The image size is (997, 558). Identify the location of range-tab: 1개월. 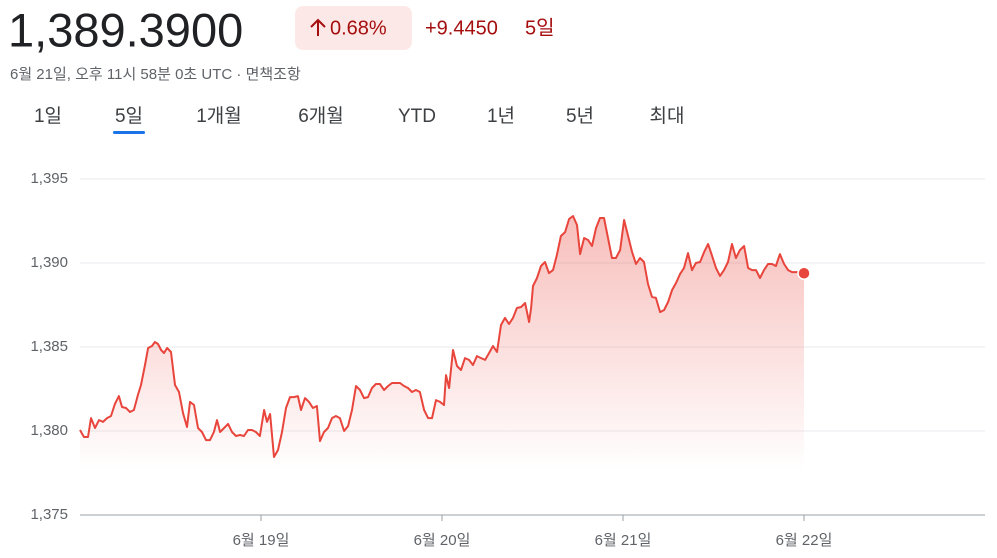
(219, 116).